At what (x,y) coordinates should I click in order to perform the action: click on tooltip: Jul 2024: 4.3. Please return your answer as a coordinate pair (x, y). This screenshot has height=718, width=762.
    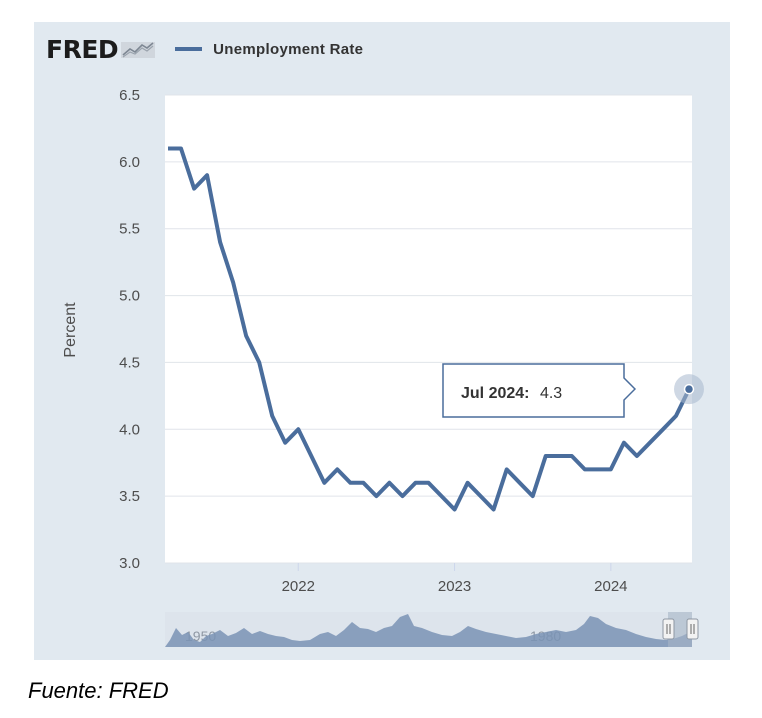
    Looking at the image, I should click on (539, 390).